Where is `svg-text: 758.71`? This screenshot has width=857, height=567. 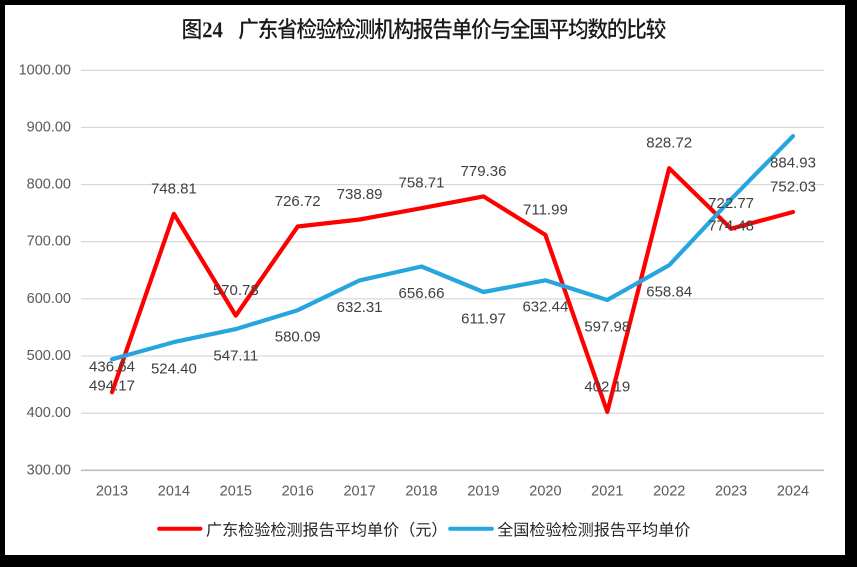
svg-text: 758.71 is located at coordinates (422, 183).